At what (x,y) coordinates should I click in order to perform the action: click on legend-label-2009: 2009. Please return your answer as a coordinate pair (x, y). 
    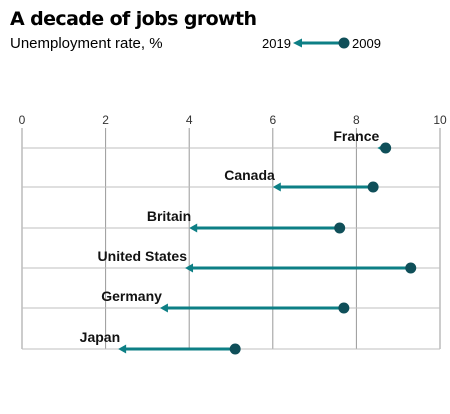
    Looking at the image, I should click on (366, 43).